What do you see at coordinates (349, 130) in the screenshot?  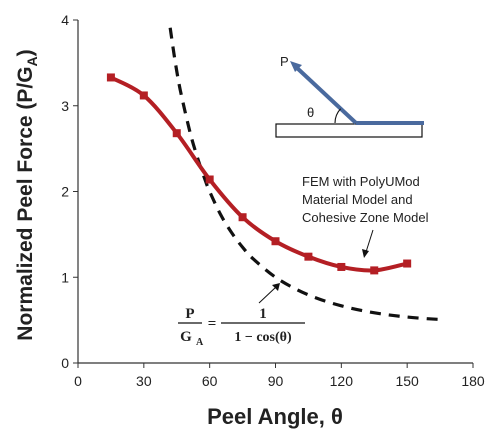 I see `substrate-rect` at bounding box center [349, 130].